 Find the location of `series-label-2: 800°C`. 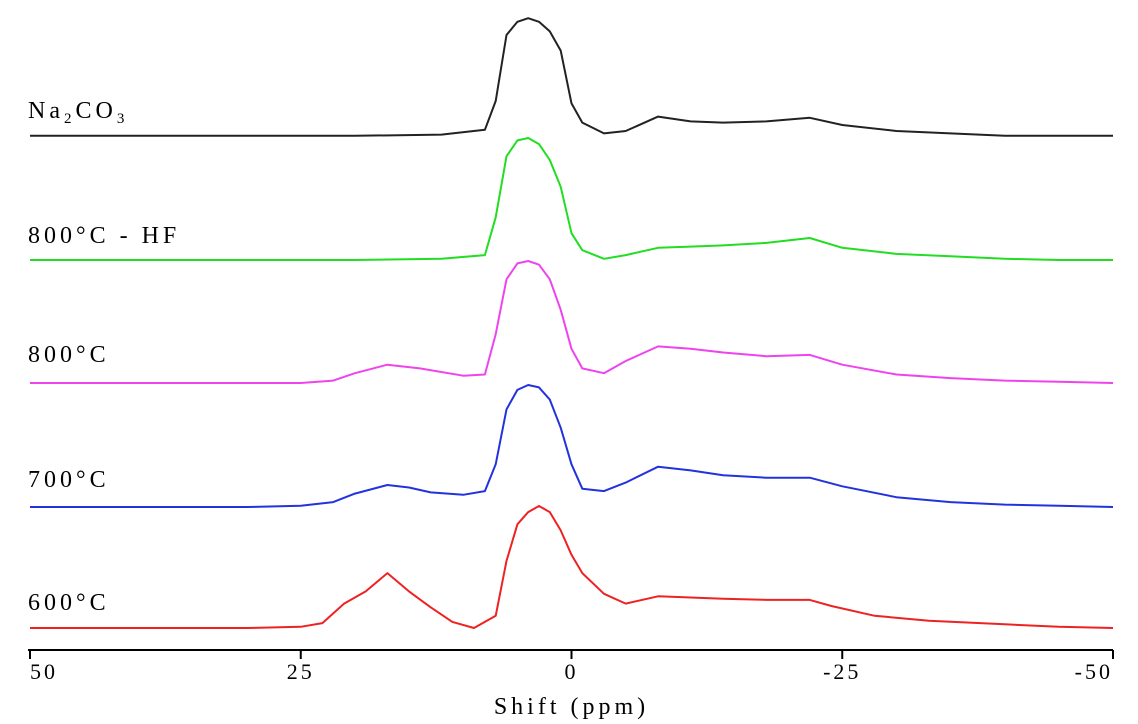

series-label-2: 800°C is located at coordinates (69, 355).